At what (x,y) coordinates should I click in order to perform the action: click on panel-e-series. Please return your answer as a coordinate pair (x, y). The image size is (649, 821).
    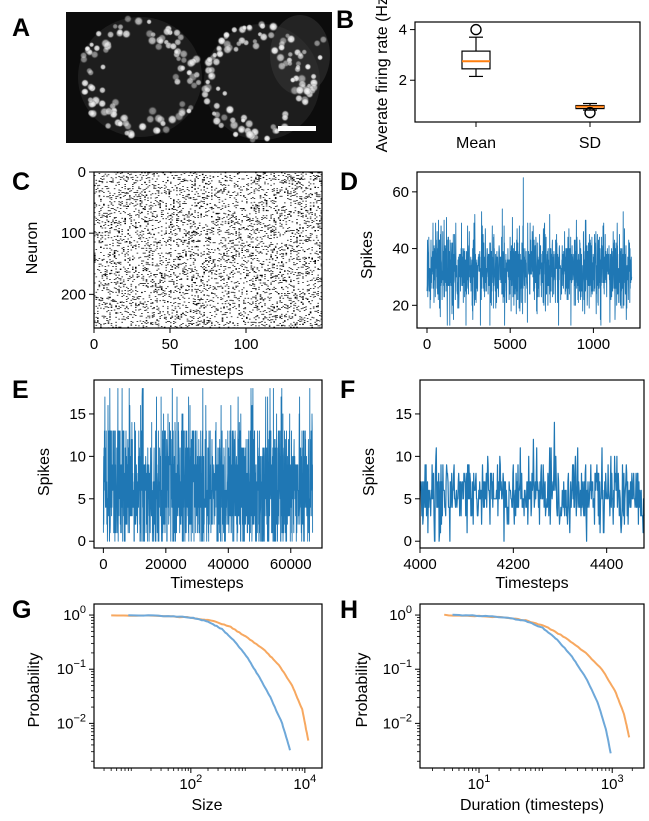
    Looking at the image, I should click on (208, 465).